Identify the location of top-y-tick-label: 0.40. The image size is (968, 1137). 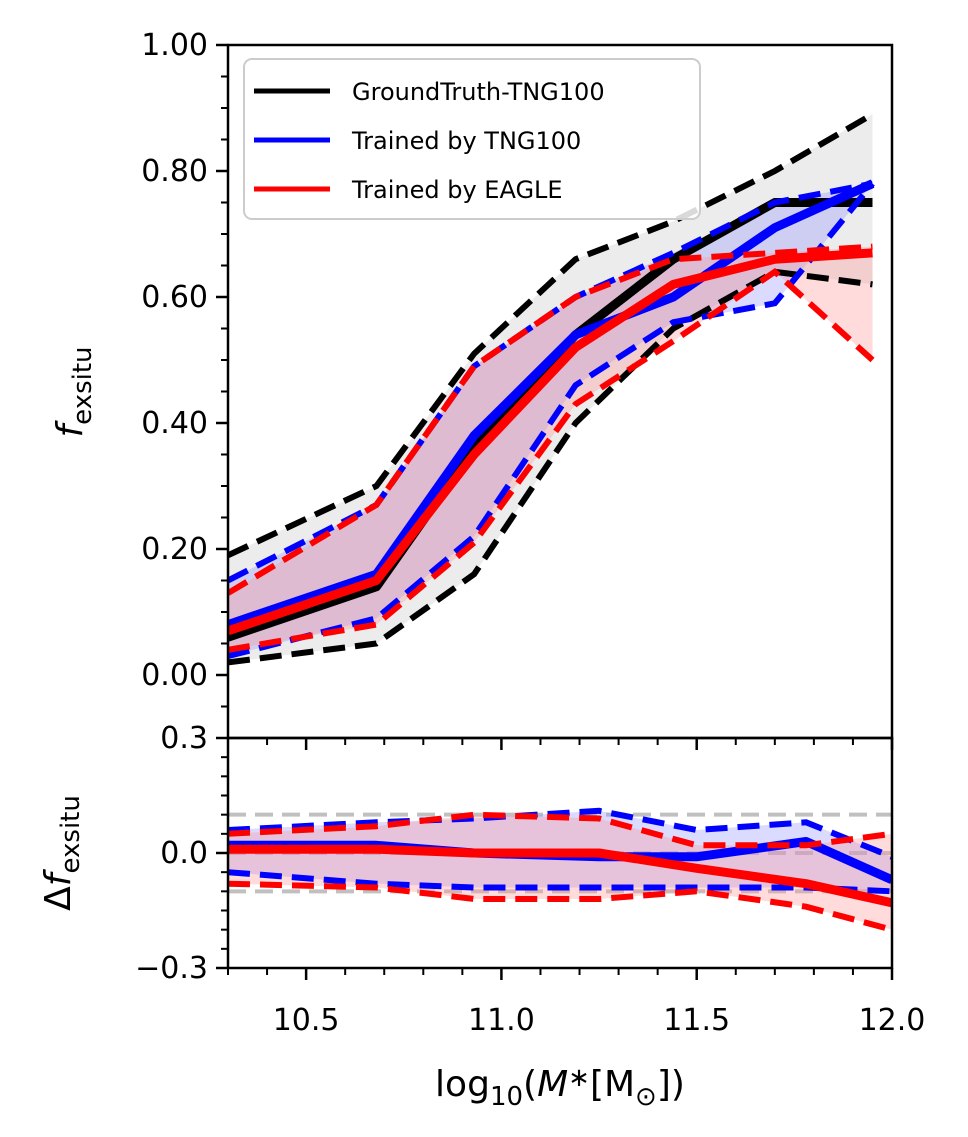
(174, 423).